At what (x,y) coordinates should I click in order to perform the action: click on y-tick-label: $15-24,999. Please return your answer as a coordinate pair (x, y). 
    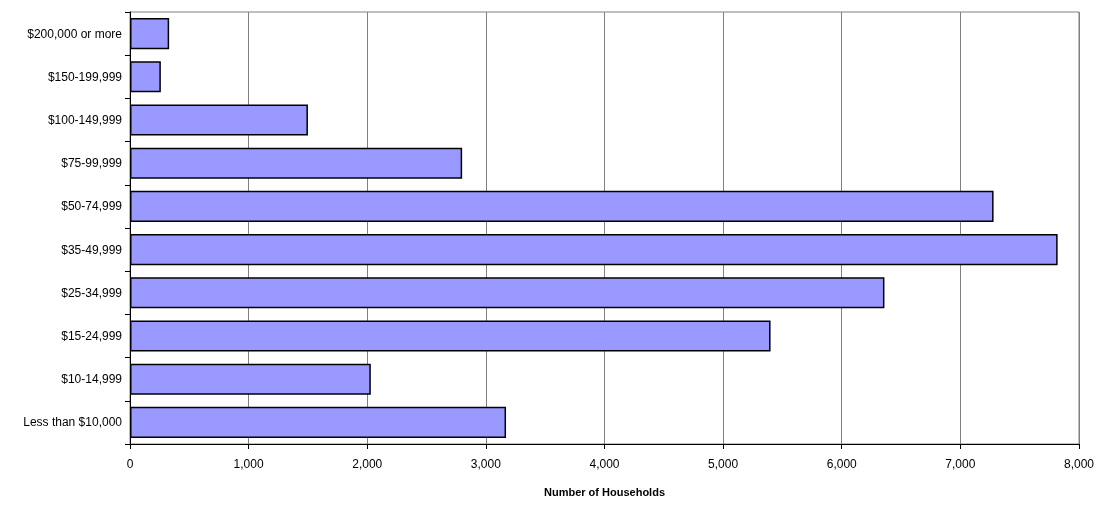
    Looking at the image, I should click on (92, 336).